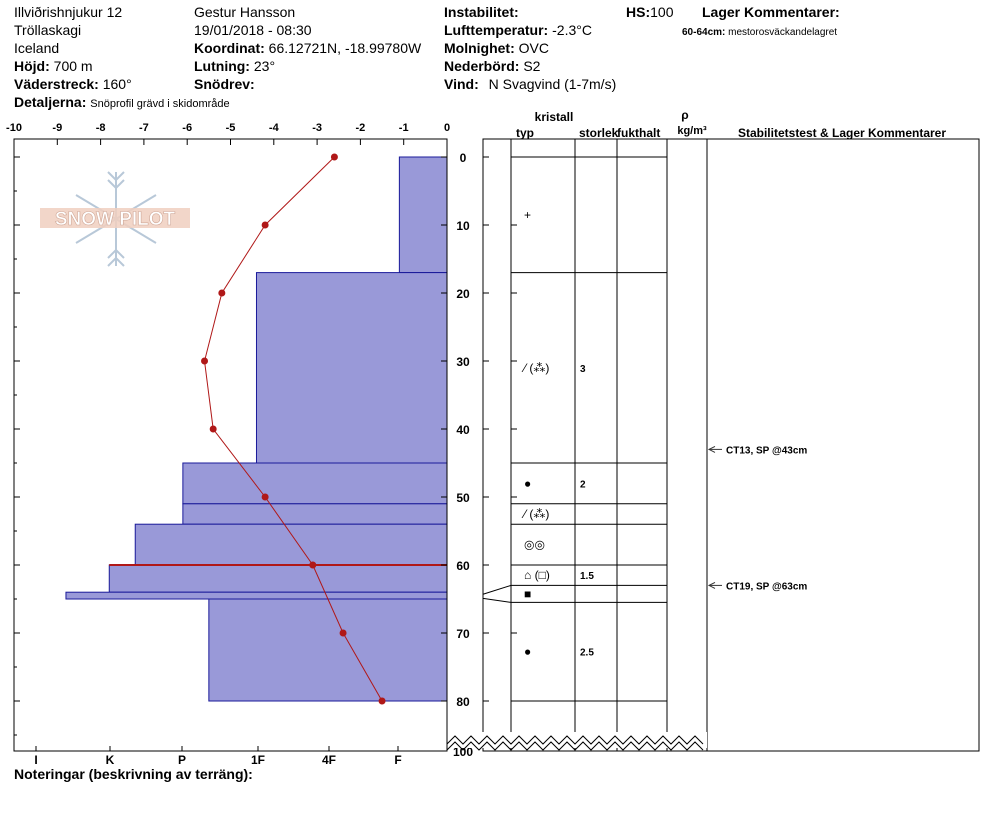 Image resolution: width=994 pixels, height=840 pixels. I want to click on aspect-value: 160°, so click(117, 84).